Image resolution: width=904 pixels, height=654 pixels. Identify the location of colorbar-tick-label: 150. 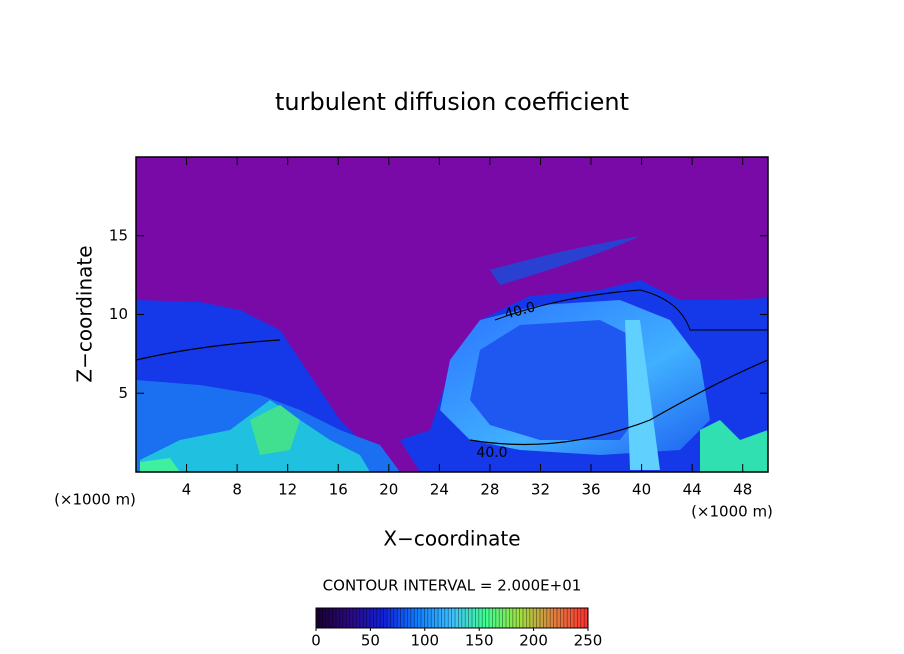
(479, 641).